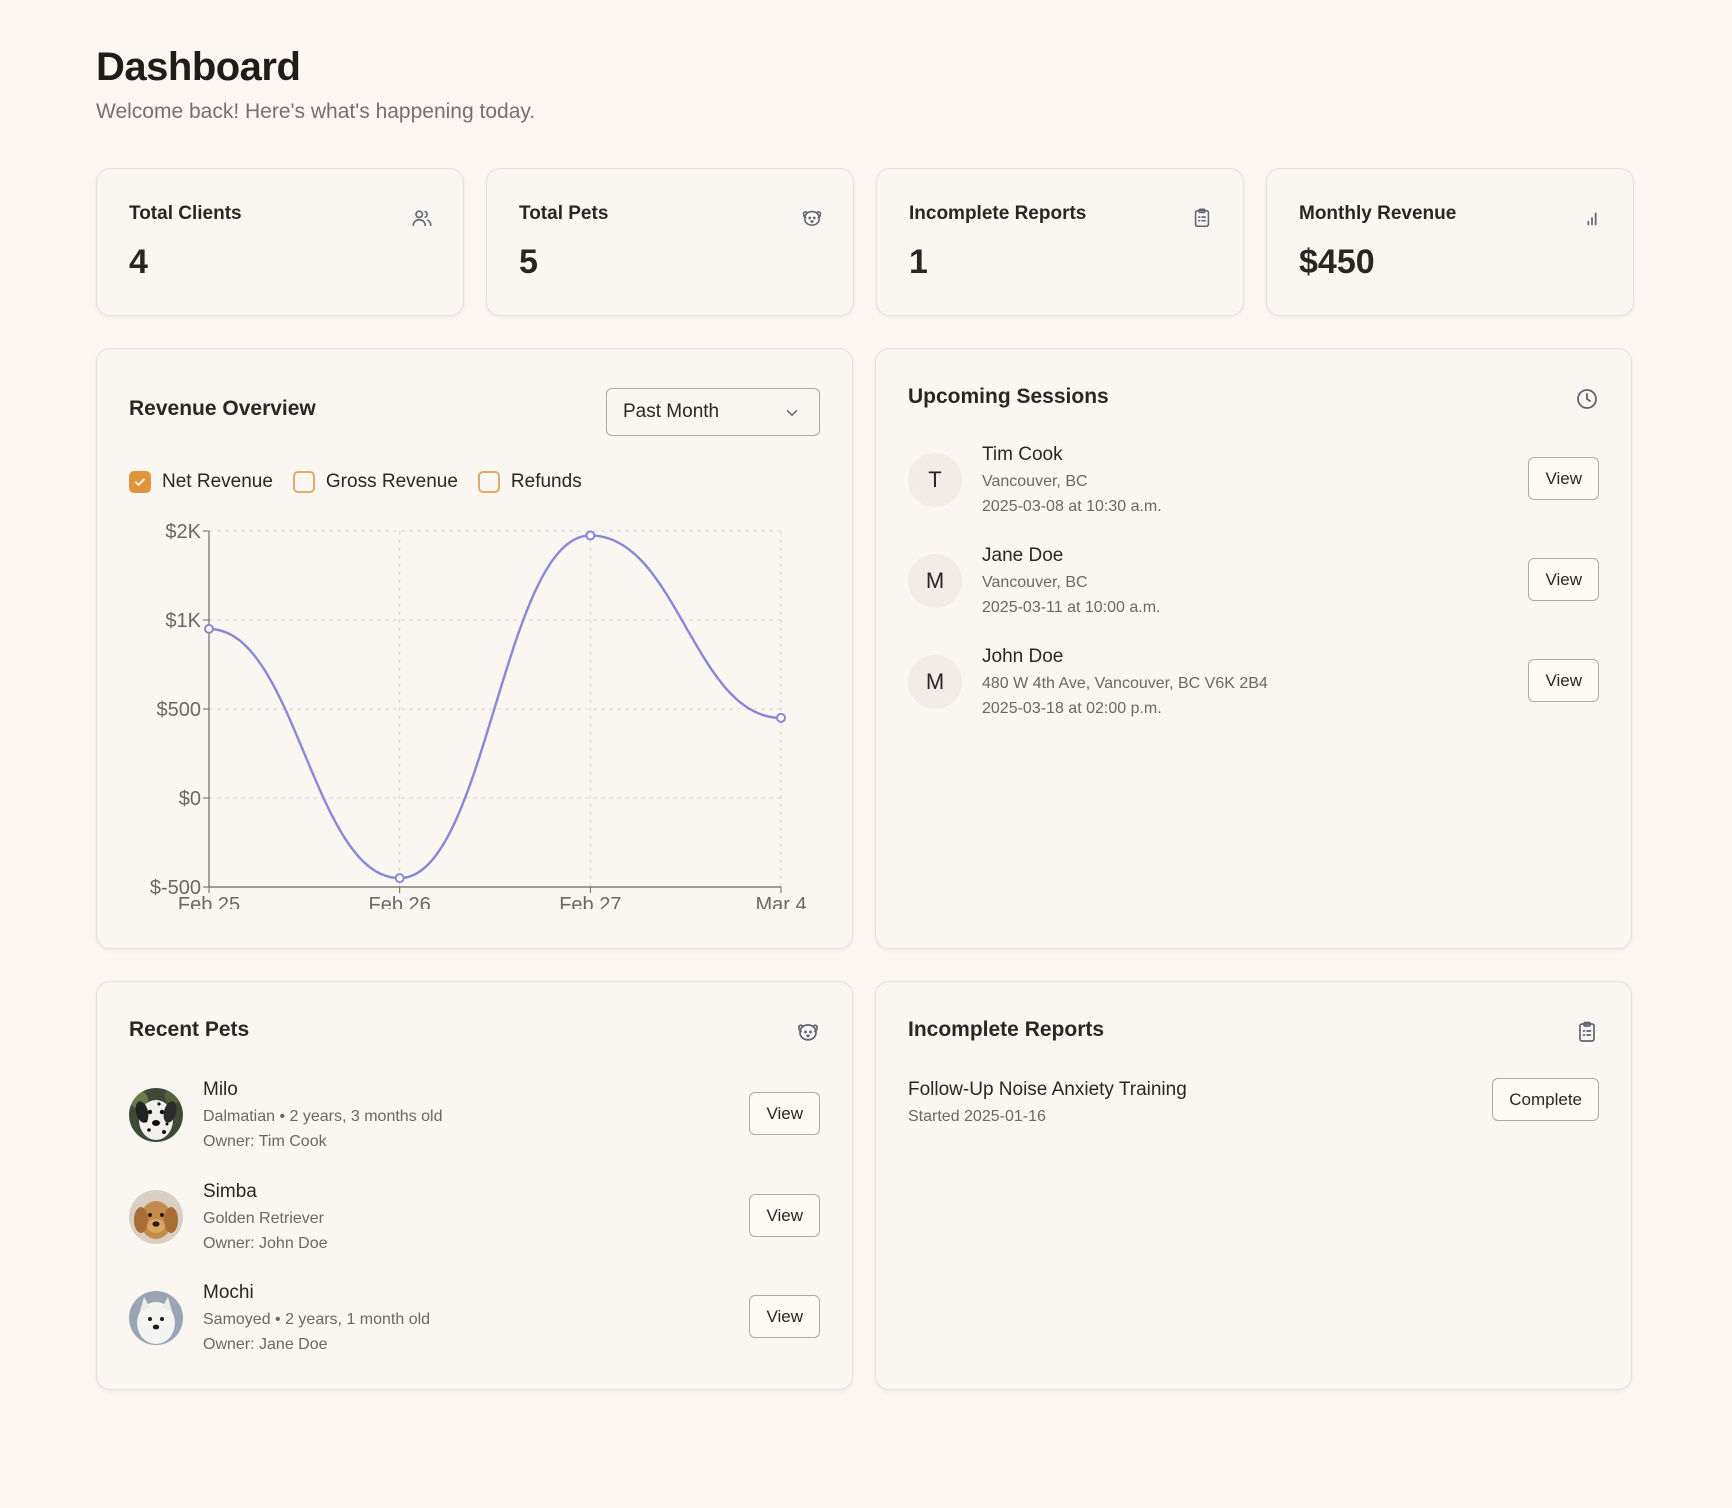  Describe the element at coordinates (564, 213) in the screenshot. I see `stat-label: Total Pets` at that location.